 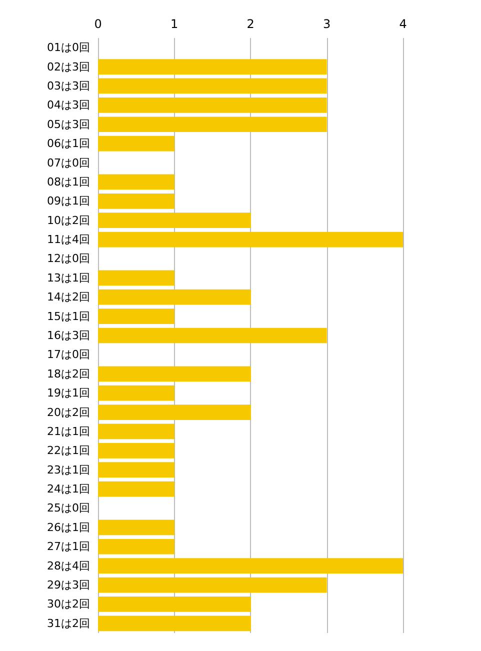 What do you see at coordinates (68, 124) in the screenshot?
I see `y-tick-label: 05は3回` at bounding box center [68, 124].